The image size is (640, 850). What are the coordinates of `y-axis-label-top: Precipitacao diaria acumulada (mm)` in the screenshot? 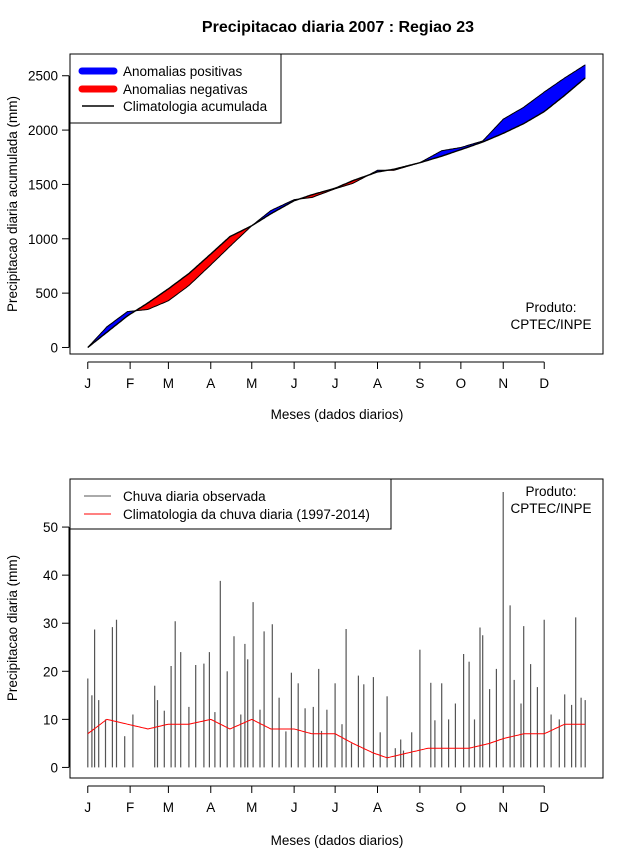 It's located at (12, 204).